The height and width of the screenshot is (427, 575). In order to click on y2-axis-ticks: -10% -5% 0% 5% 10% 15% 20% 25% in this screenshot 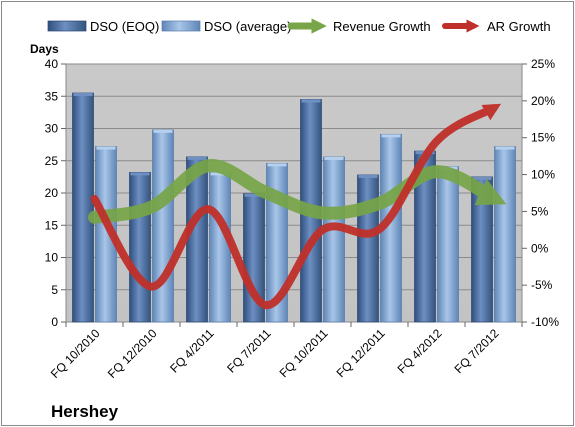, I will do `click(540, 193)`.